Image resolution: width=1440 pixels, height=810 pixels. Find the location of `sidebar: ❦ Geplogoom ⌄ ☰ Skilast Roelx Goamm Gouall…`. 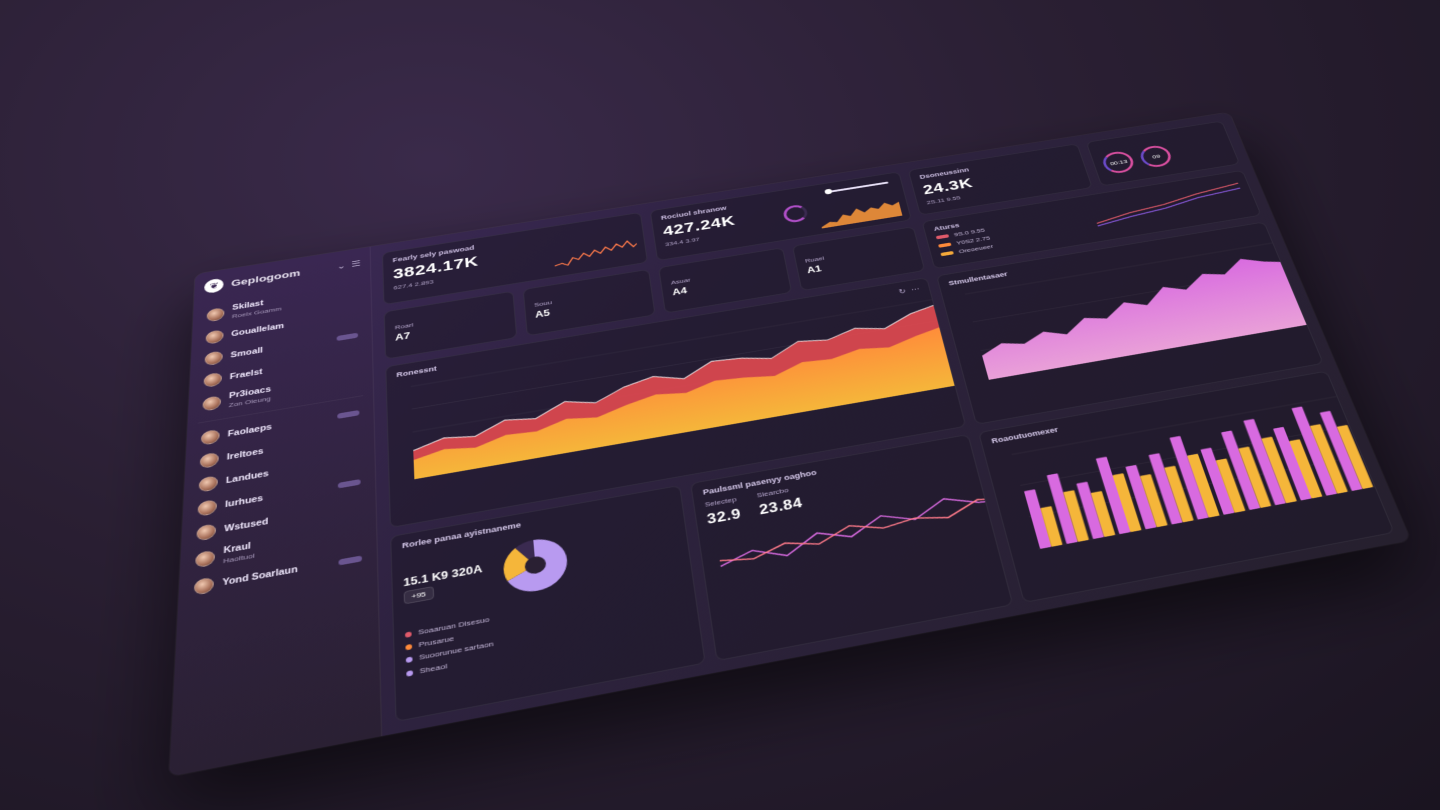

sidebar: ❦ Geplogoom ⌄ ☰ Skilast Roelx Goamm Gouall… is located at coordinates (276, 511).